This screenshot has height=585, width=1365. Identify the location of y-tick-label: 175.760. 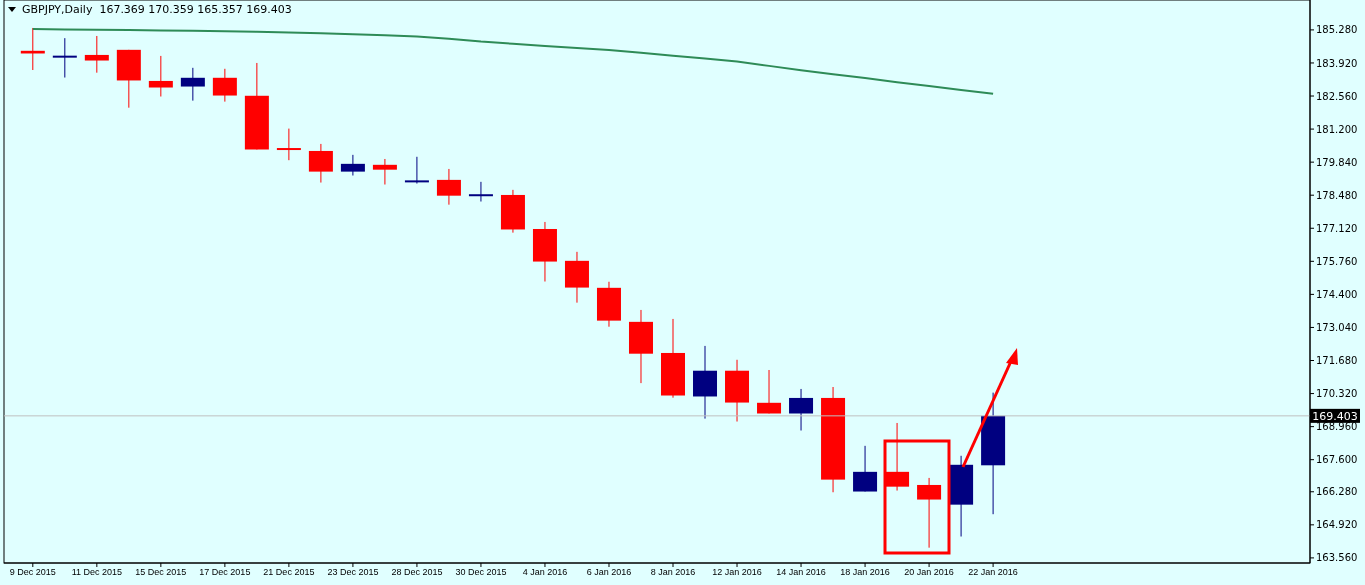
(1337, 261).